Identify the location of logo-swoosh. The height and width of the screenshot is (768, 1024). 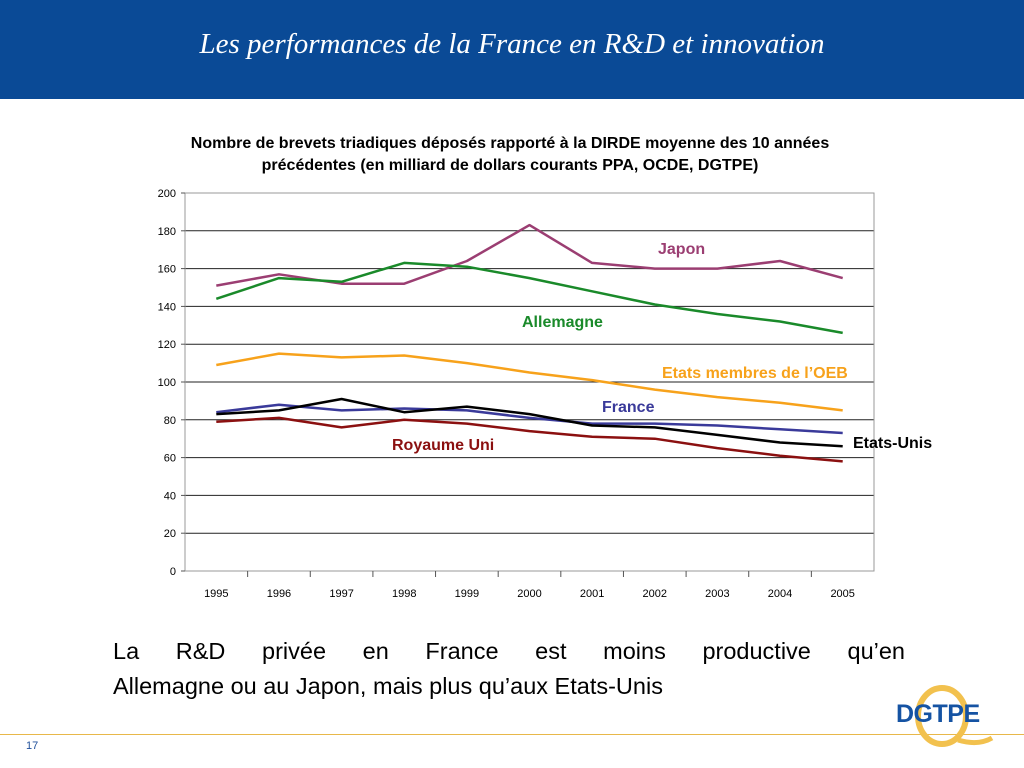
(954, 716).